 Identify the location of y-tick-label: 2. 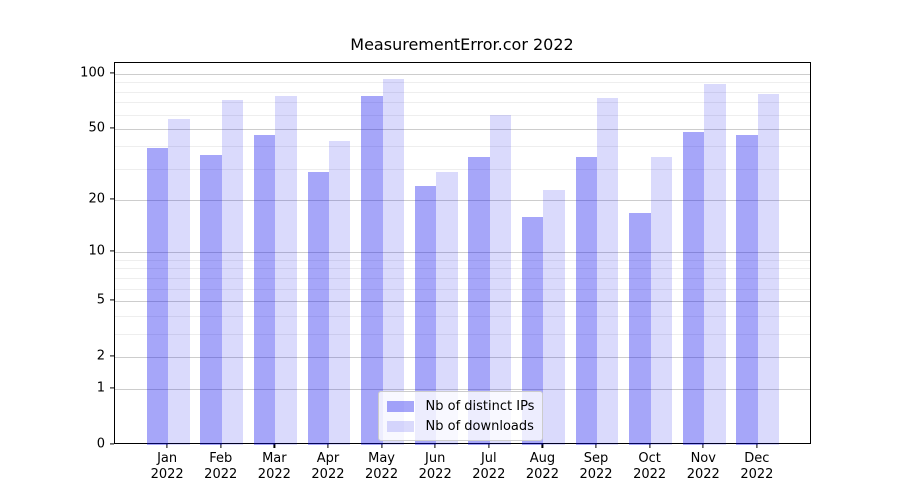
(100, 356).